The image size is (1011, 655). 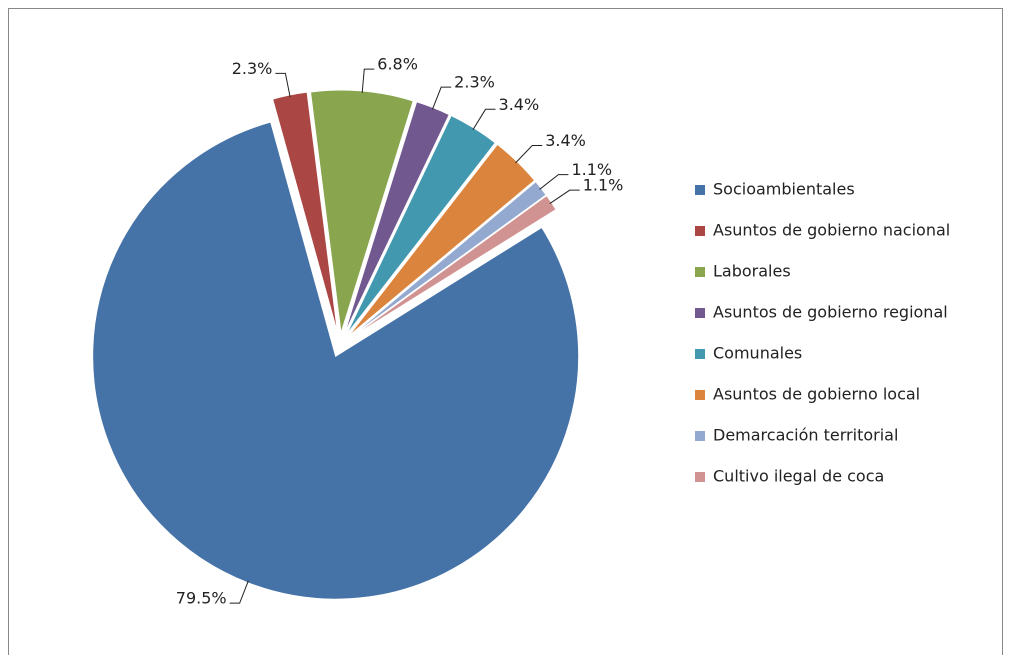 What do you see at coordinates (798, 476) in the screenshot?
I see `legend-label: Cultivo ilegal de coca` at bounding box center [798, 476].